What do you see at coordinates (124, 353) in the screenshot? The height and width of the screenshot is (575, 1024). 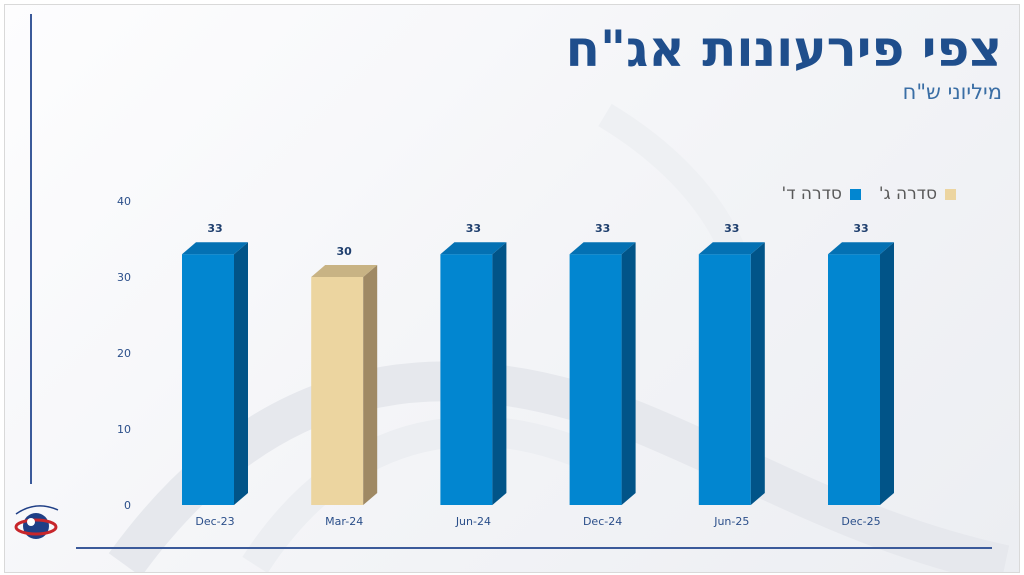 I see `y-tick-label: 20` at bounding box center [124, 353].